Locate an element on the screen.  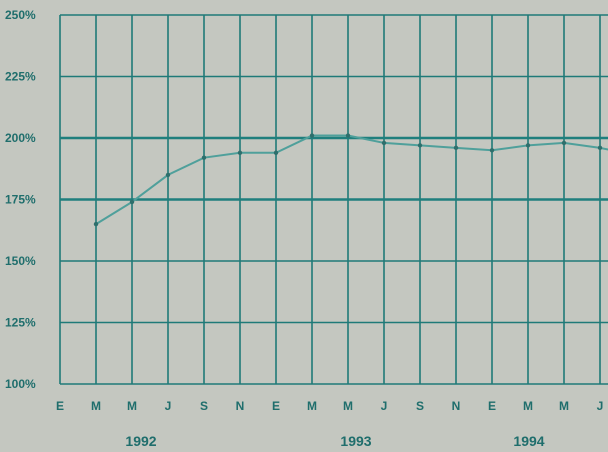
y-tick-label: 225% is located at coordinates (20, 77).